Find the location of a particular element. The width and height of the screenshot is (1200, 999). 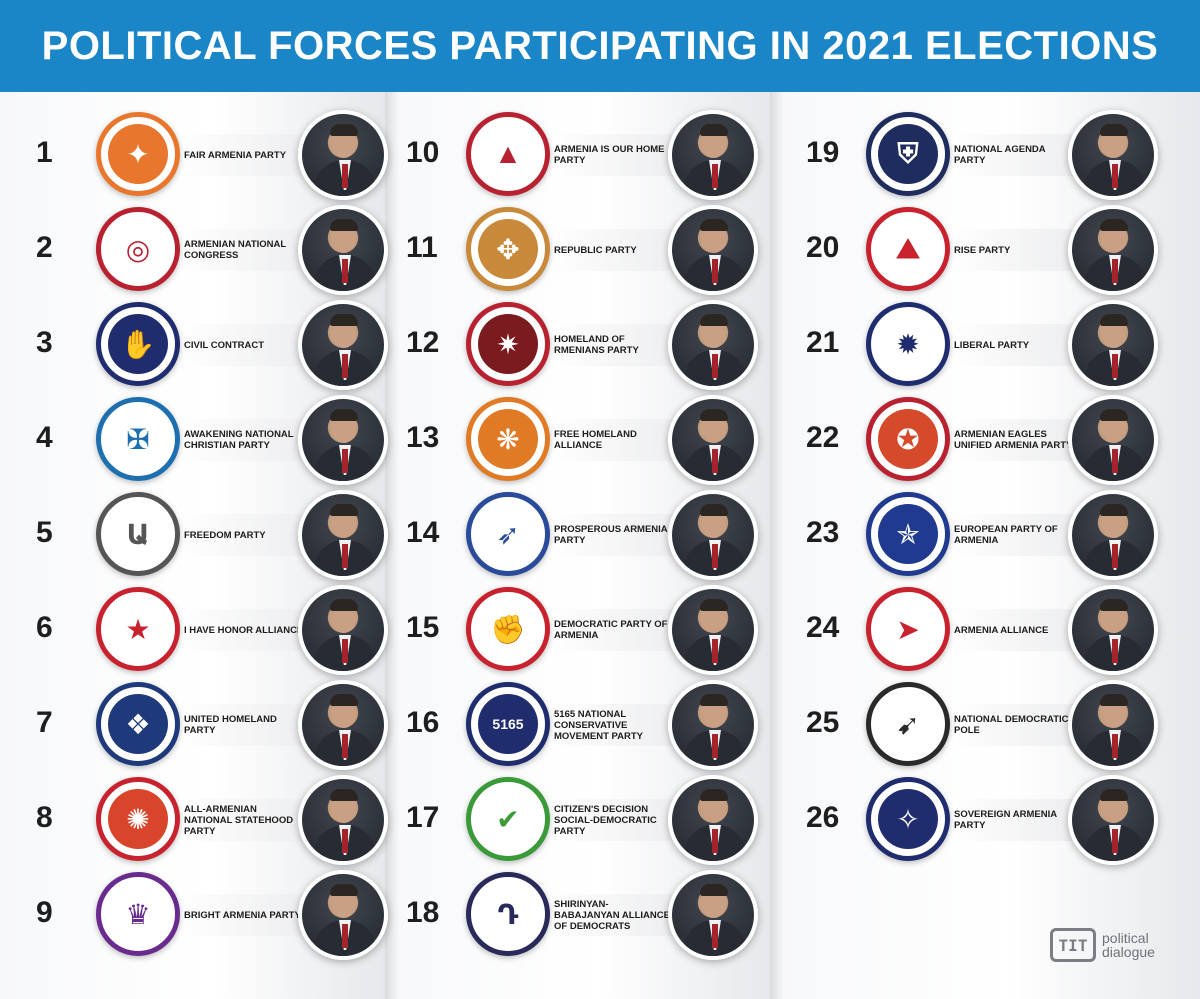

party-number: 21 is located at coordinates (823, 342).